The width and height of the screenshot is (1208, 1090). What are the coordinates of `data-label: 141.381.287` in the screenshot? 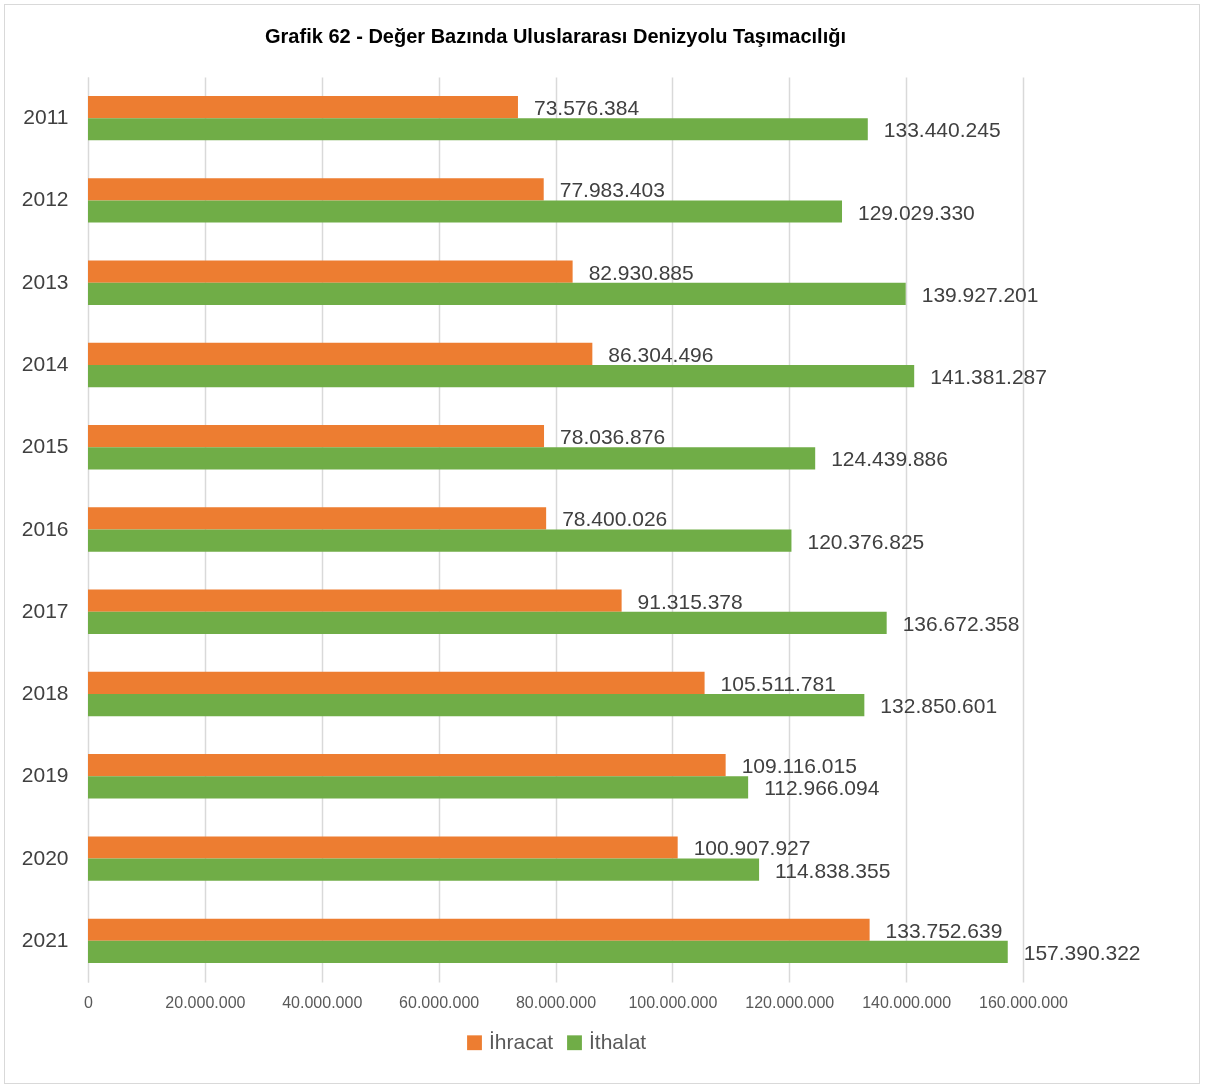 It's located at (988, 377).